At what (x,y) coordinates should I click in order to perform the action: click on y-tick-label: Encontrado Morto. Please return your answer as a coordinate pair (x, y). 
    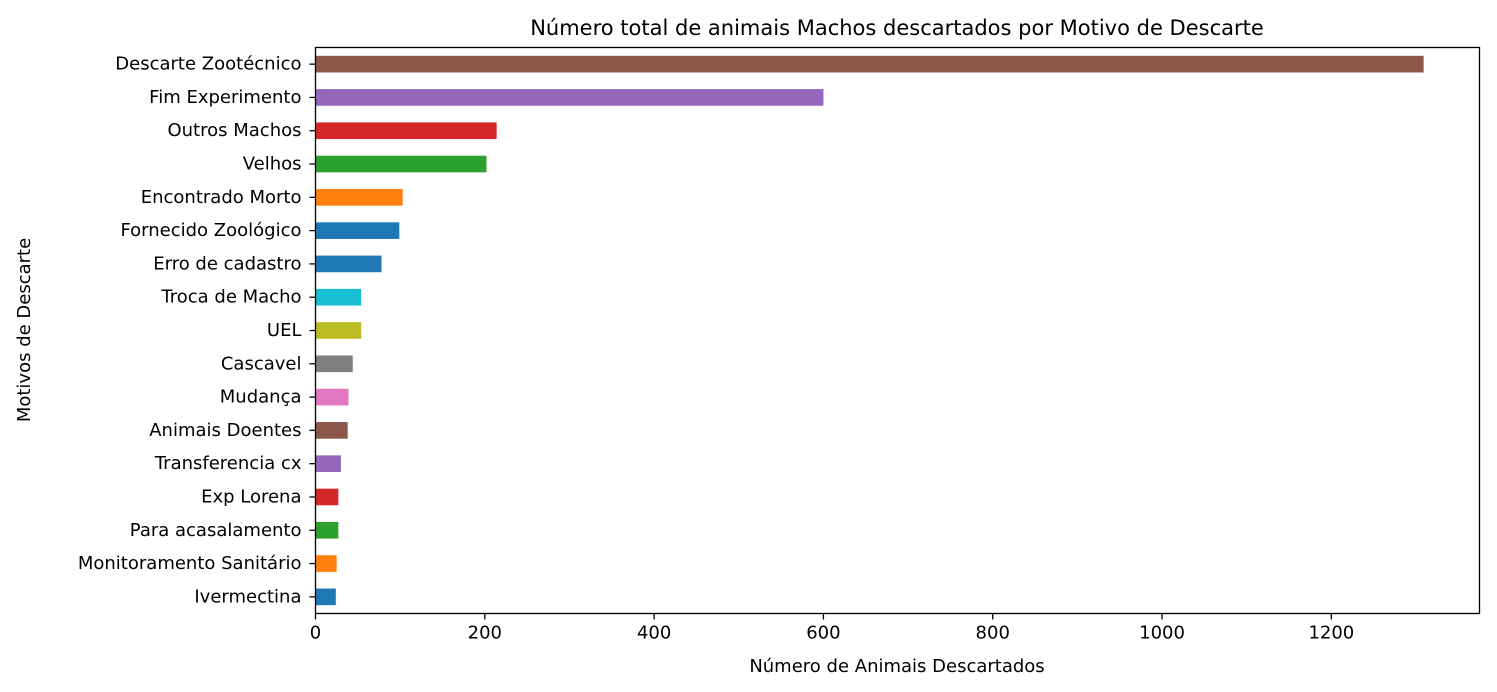
    Looking at the image, I should click on (221, 197).